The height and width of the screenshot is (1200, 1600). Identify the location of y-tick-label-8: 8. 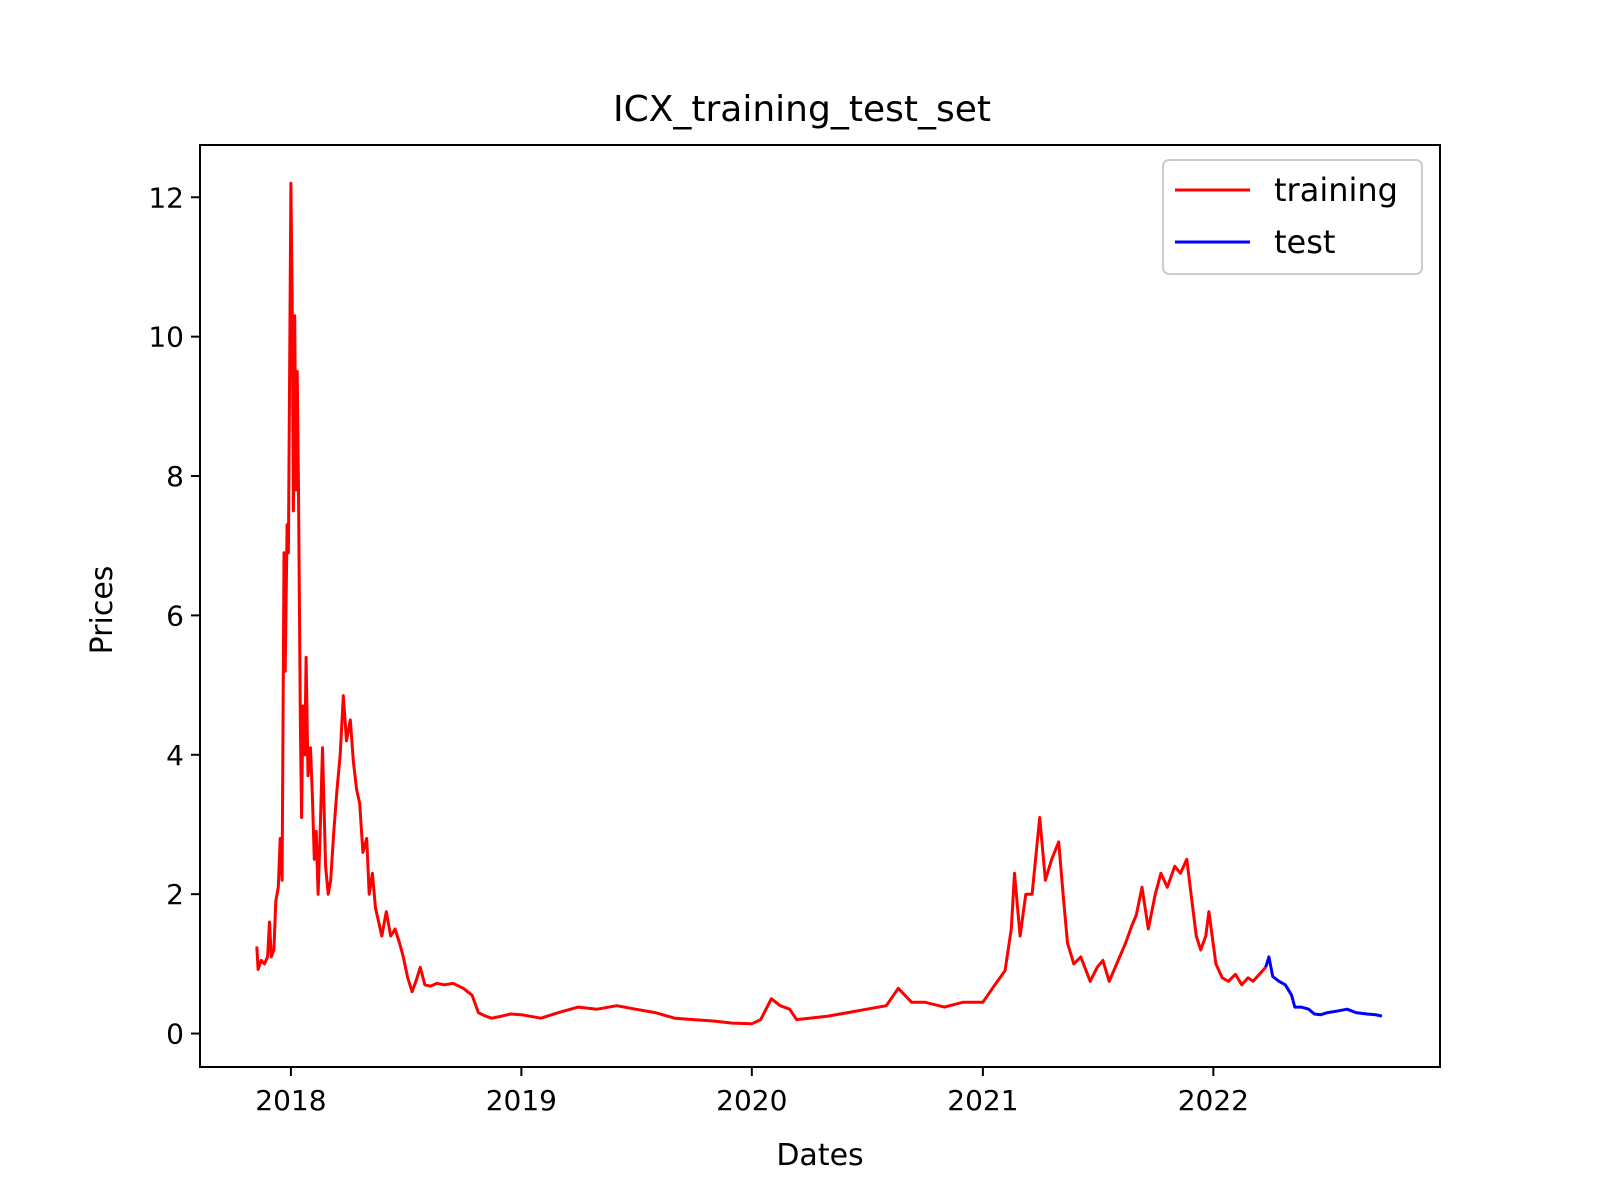
(175, 476).